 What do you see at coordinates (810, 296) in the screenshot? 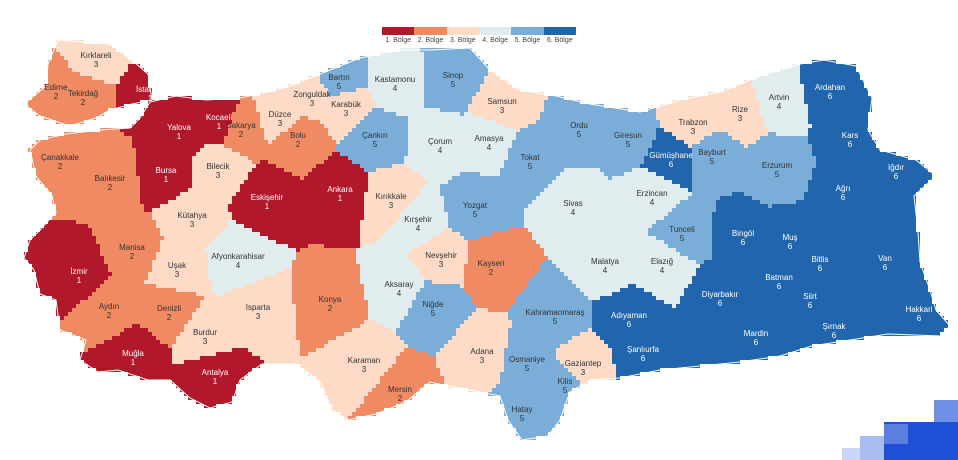
I see `province-label-name: Siirt` at bounding box center [810, 296].